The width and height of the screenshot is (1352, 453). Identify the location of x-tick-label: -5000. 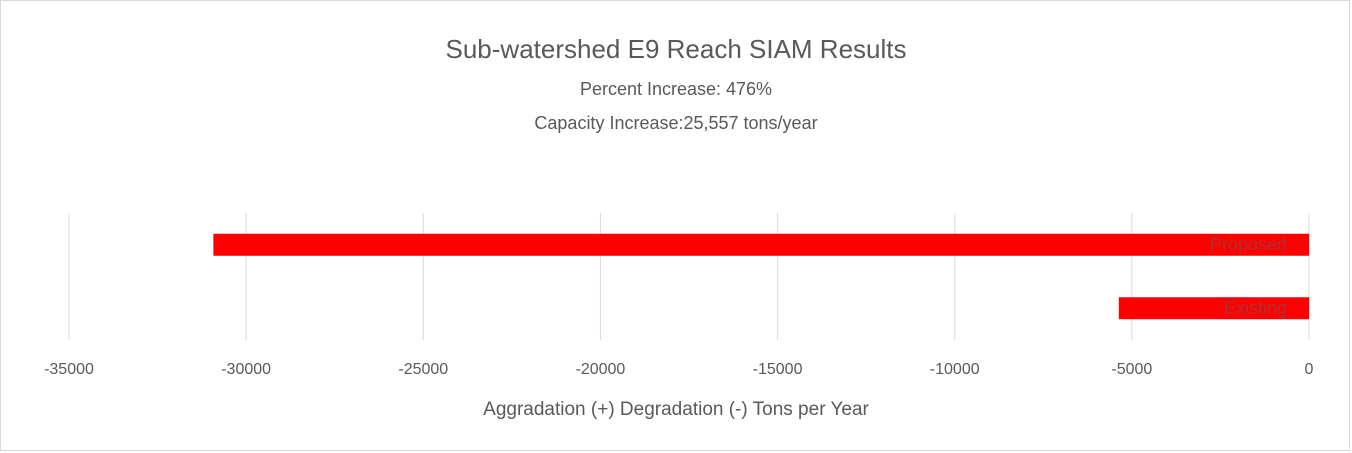
(1131, 369).